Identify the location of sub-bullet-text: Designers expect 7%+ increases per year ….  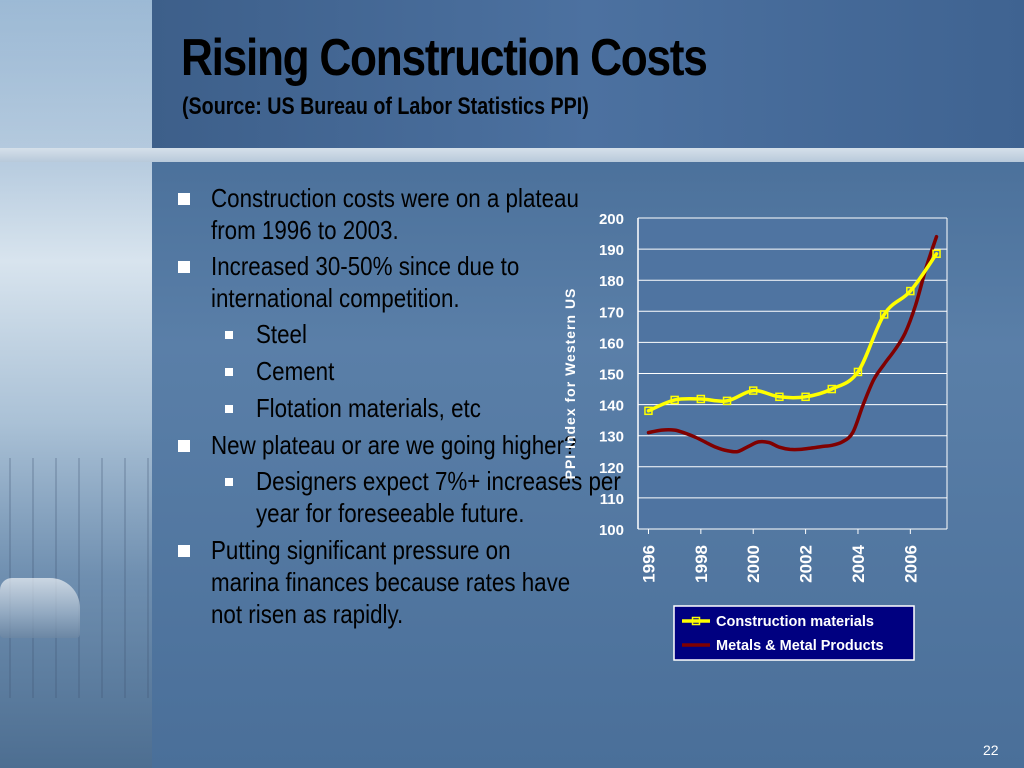
(438, 497).